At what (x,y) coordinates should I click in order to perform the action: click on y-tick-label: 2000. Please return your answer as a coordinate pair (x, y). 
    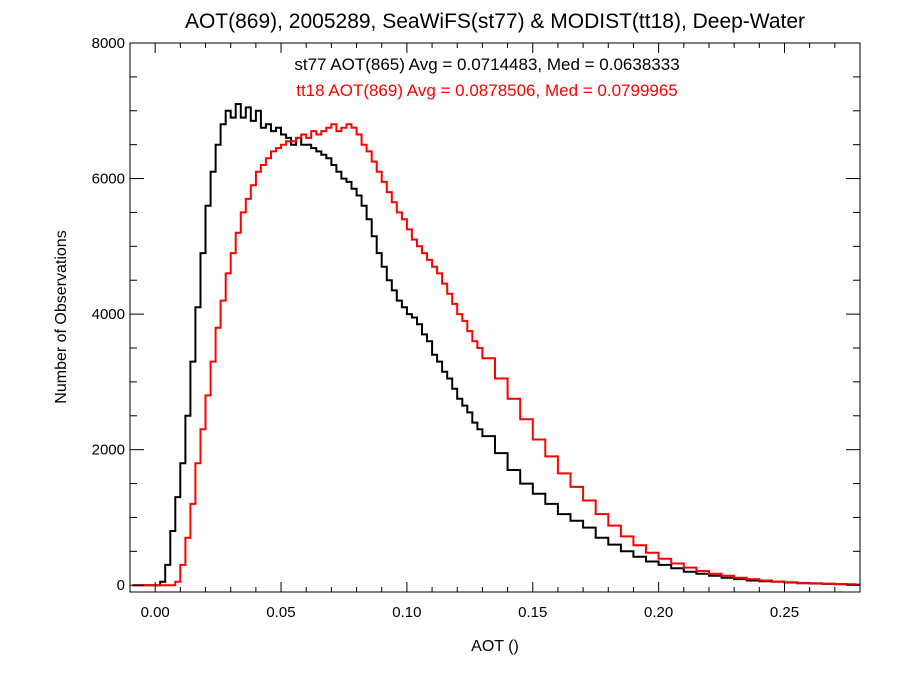
    Looking at the image, I should click on (108, 450).